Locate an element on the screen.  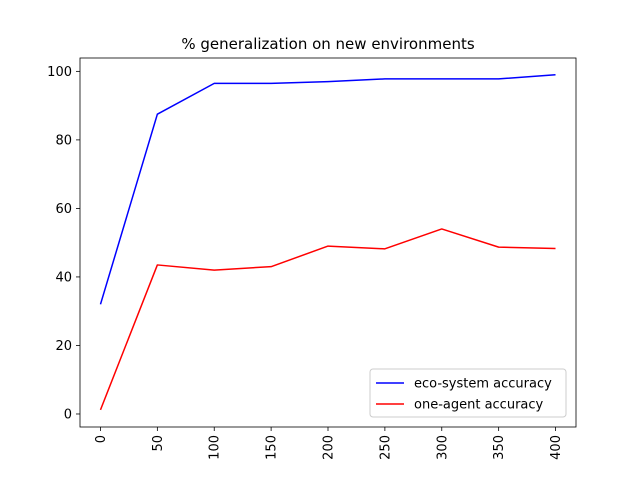
y-tick-label: 40 is located at coordinates (63, 277).